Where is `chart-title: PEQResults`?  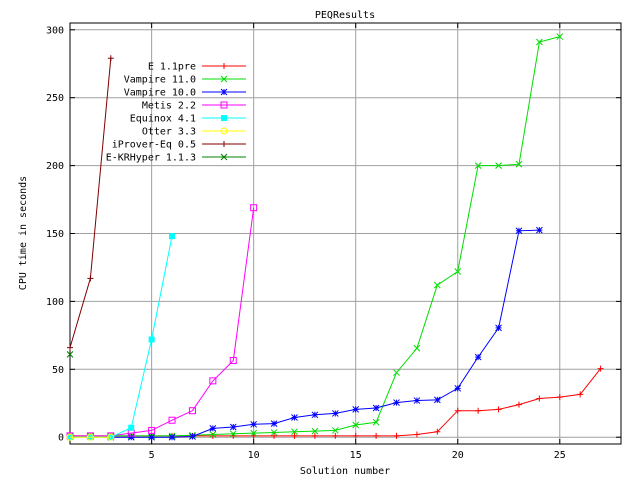 chart-title: PEQResults is located at coordinates (345, 15).